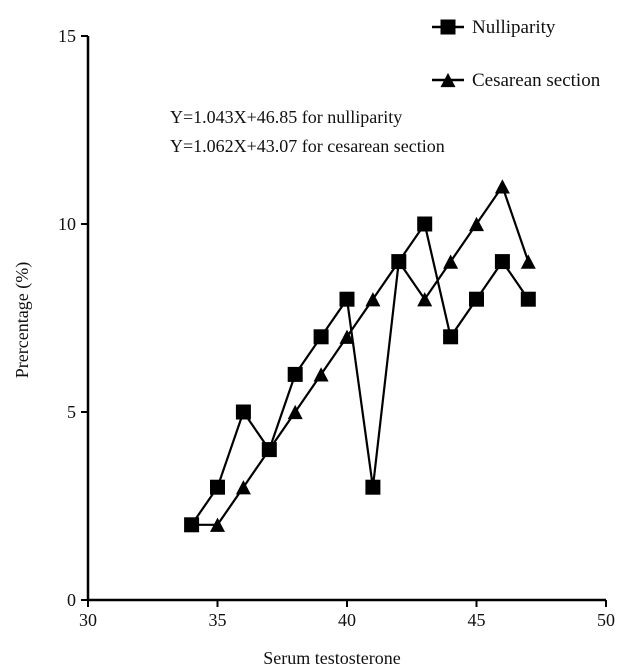  What do you see at coordinates (307, 146) in the screenshot?
I see `regression-equation-cesarean: Y=1.062X+43.07 for cesarean section` at bounding box center [307, 146].